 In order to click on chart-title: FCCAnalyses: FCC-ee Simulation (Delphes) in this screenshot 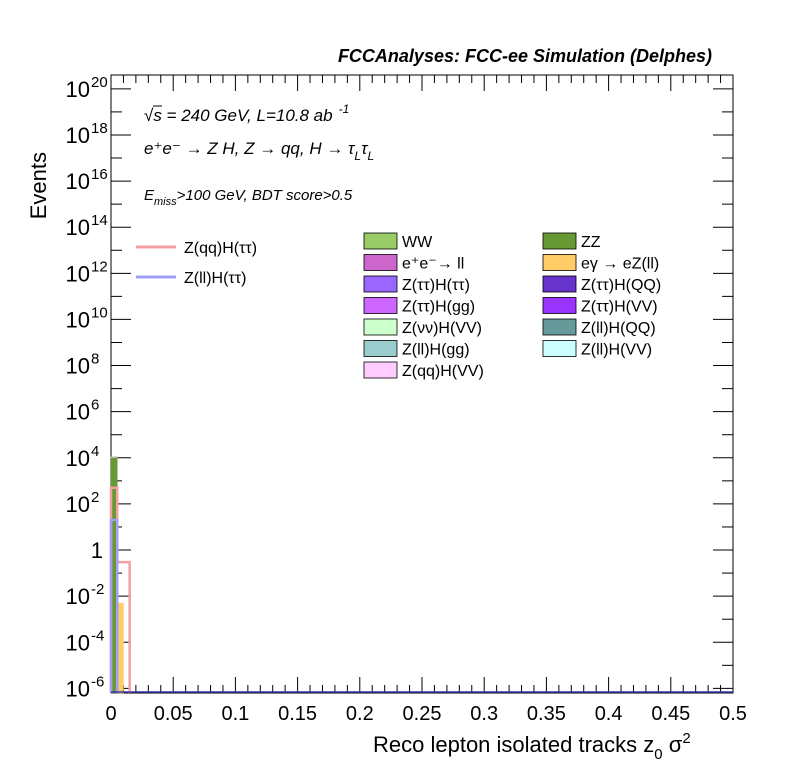, I will do `click(525, 56)`.